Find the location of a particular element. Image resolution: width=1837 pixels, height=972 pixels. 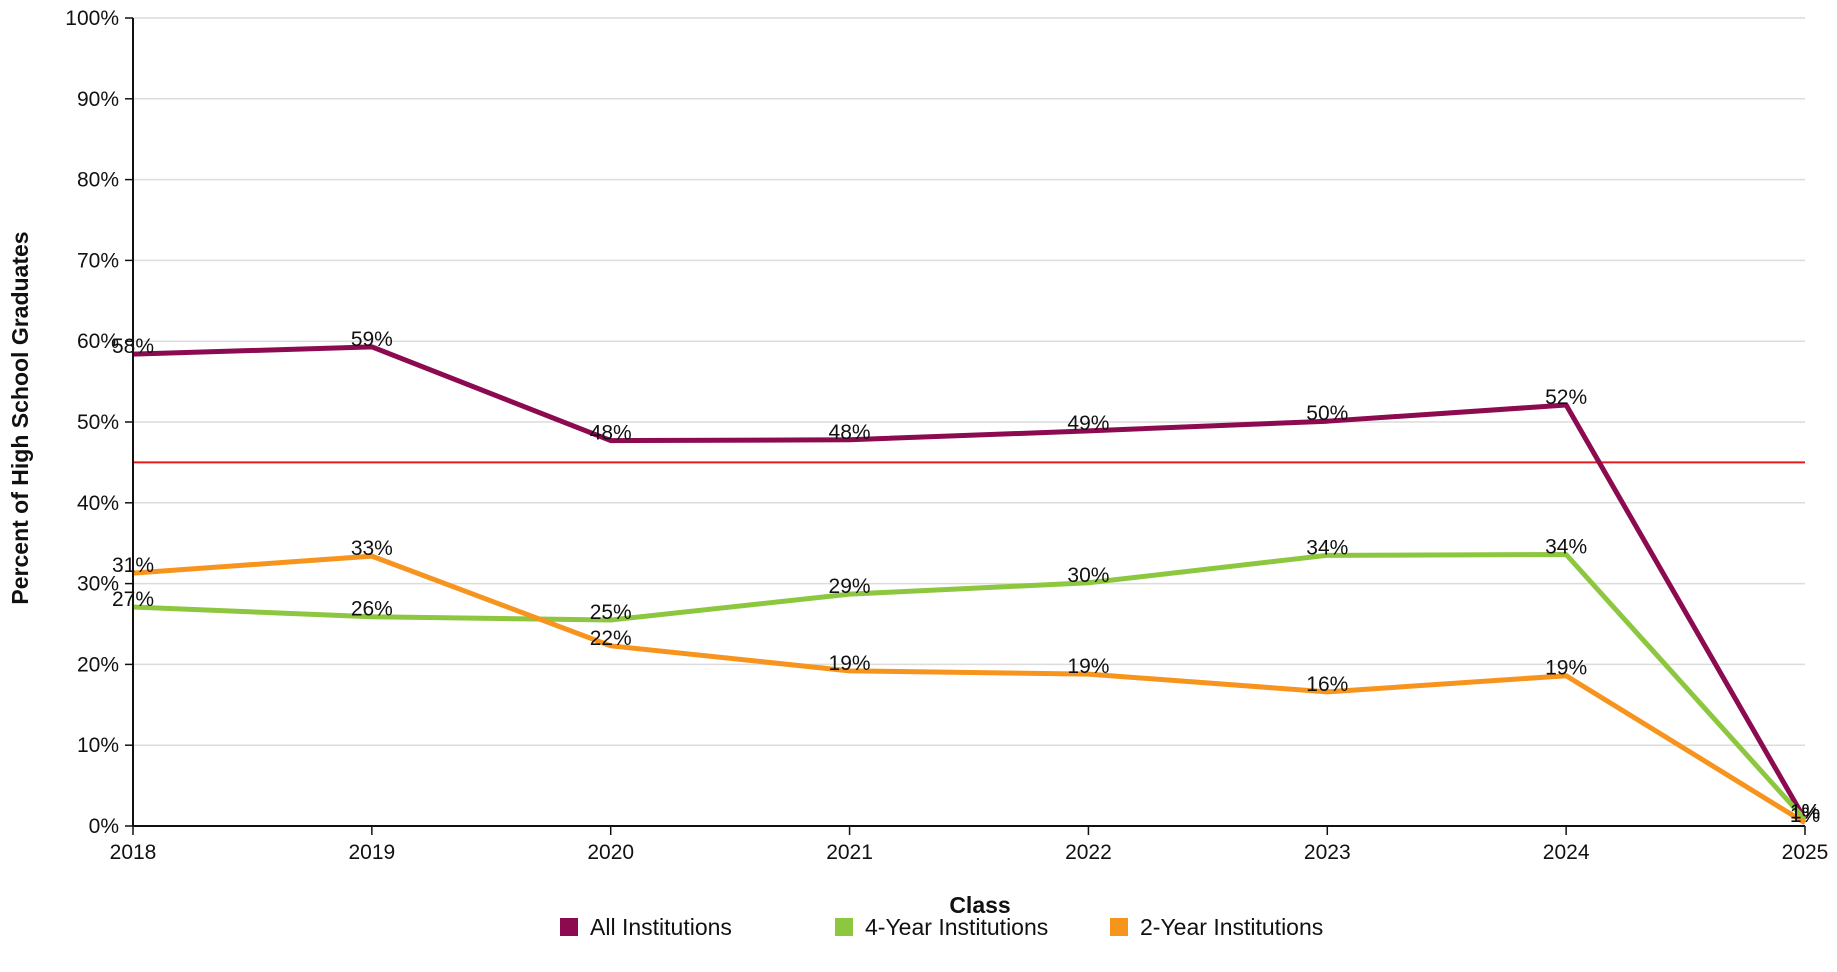

y-tick-label: 10% is located at coordinates (98, 745).